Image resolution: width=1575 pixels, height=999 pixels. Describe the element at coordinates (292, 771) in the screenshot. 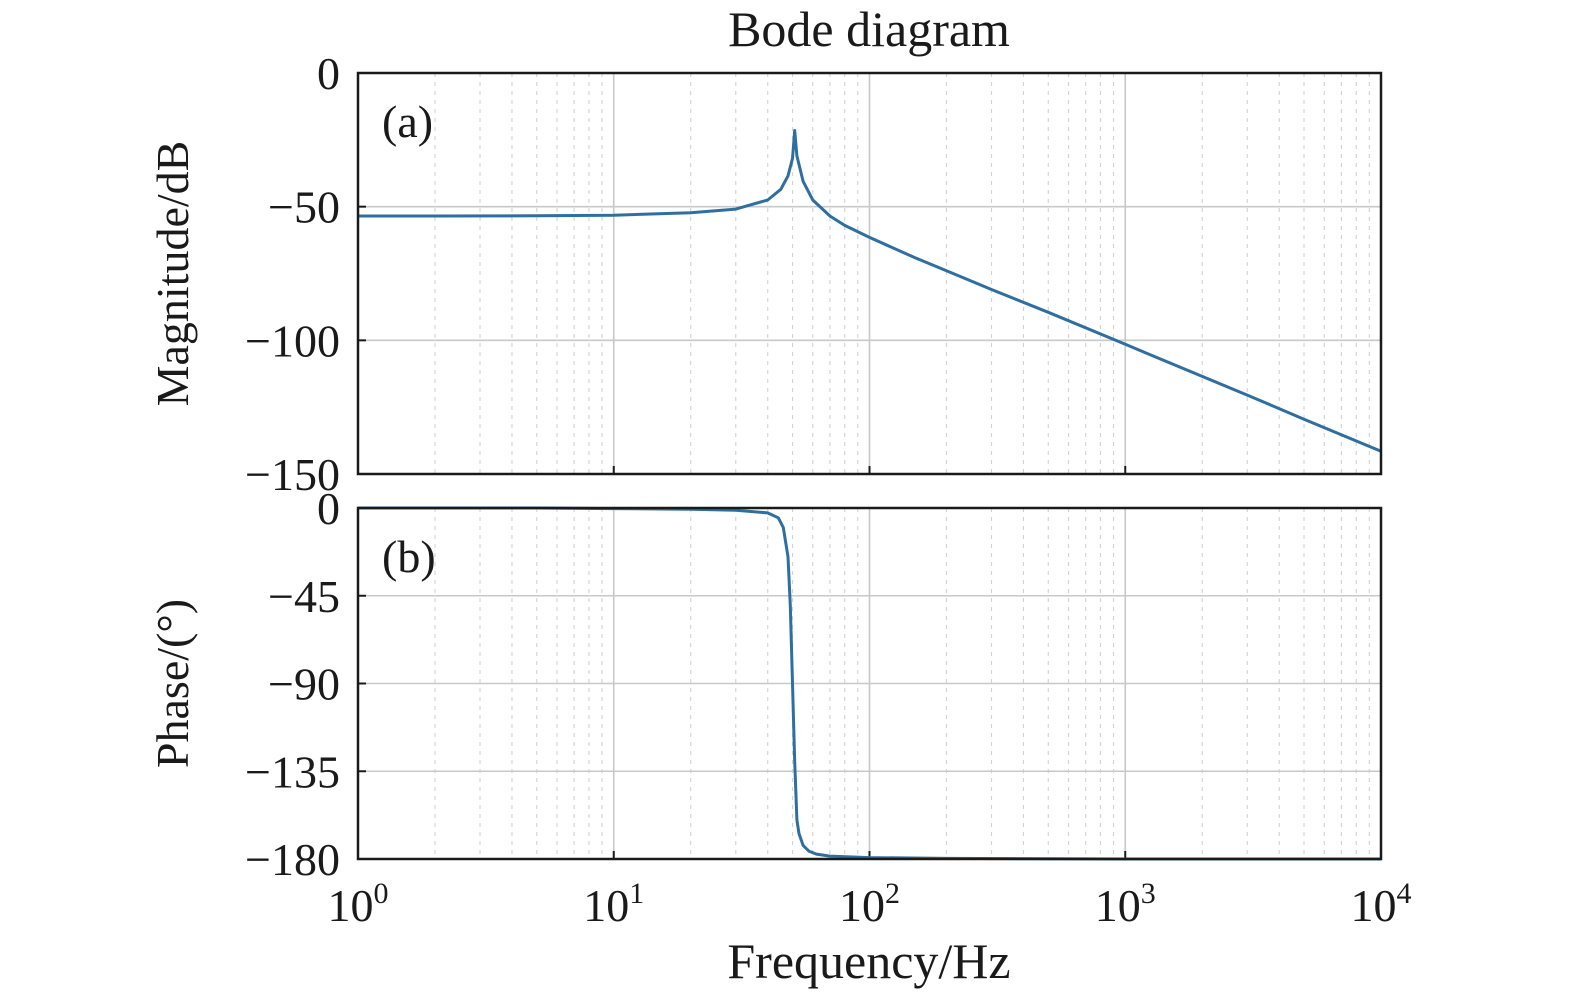

I see `phase-y-tick-label: −135` at that location.